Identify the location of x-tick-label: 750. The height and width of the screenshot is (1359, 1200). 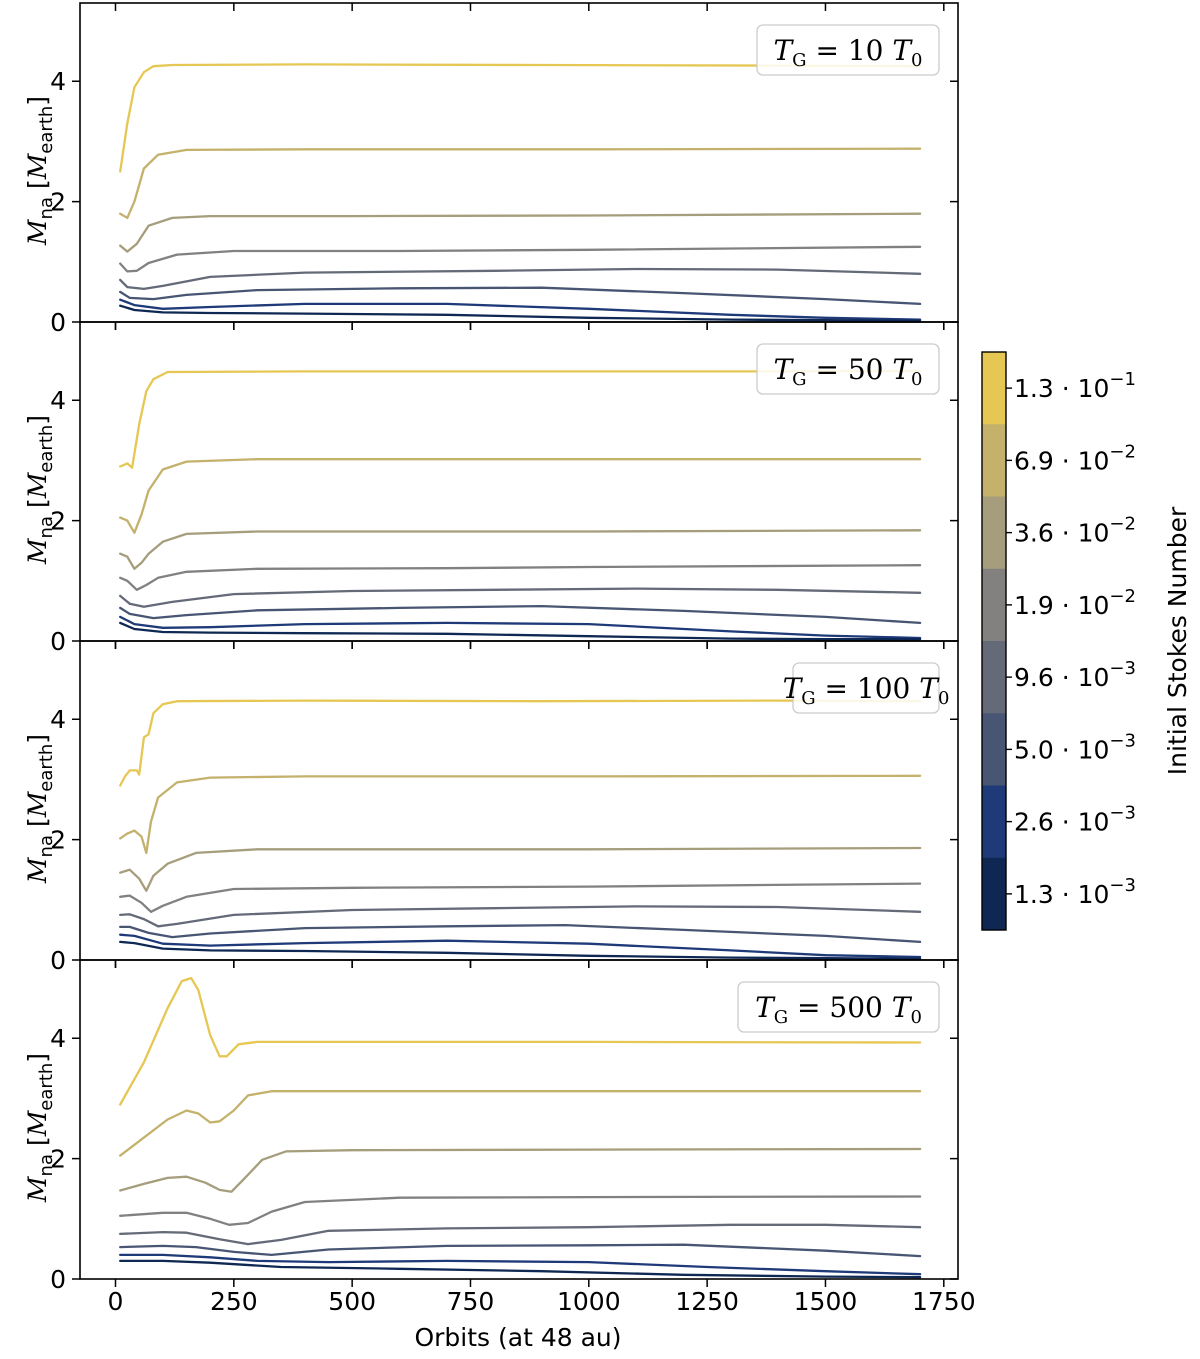
(471, 1301).